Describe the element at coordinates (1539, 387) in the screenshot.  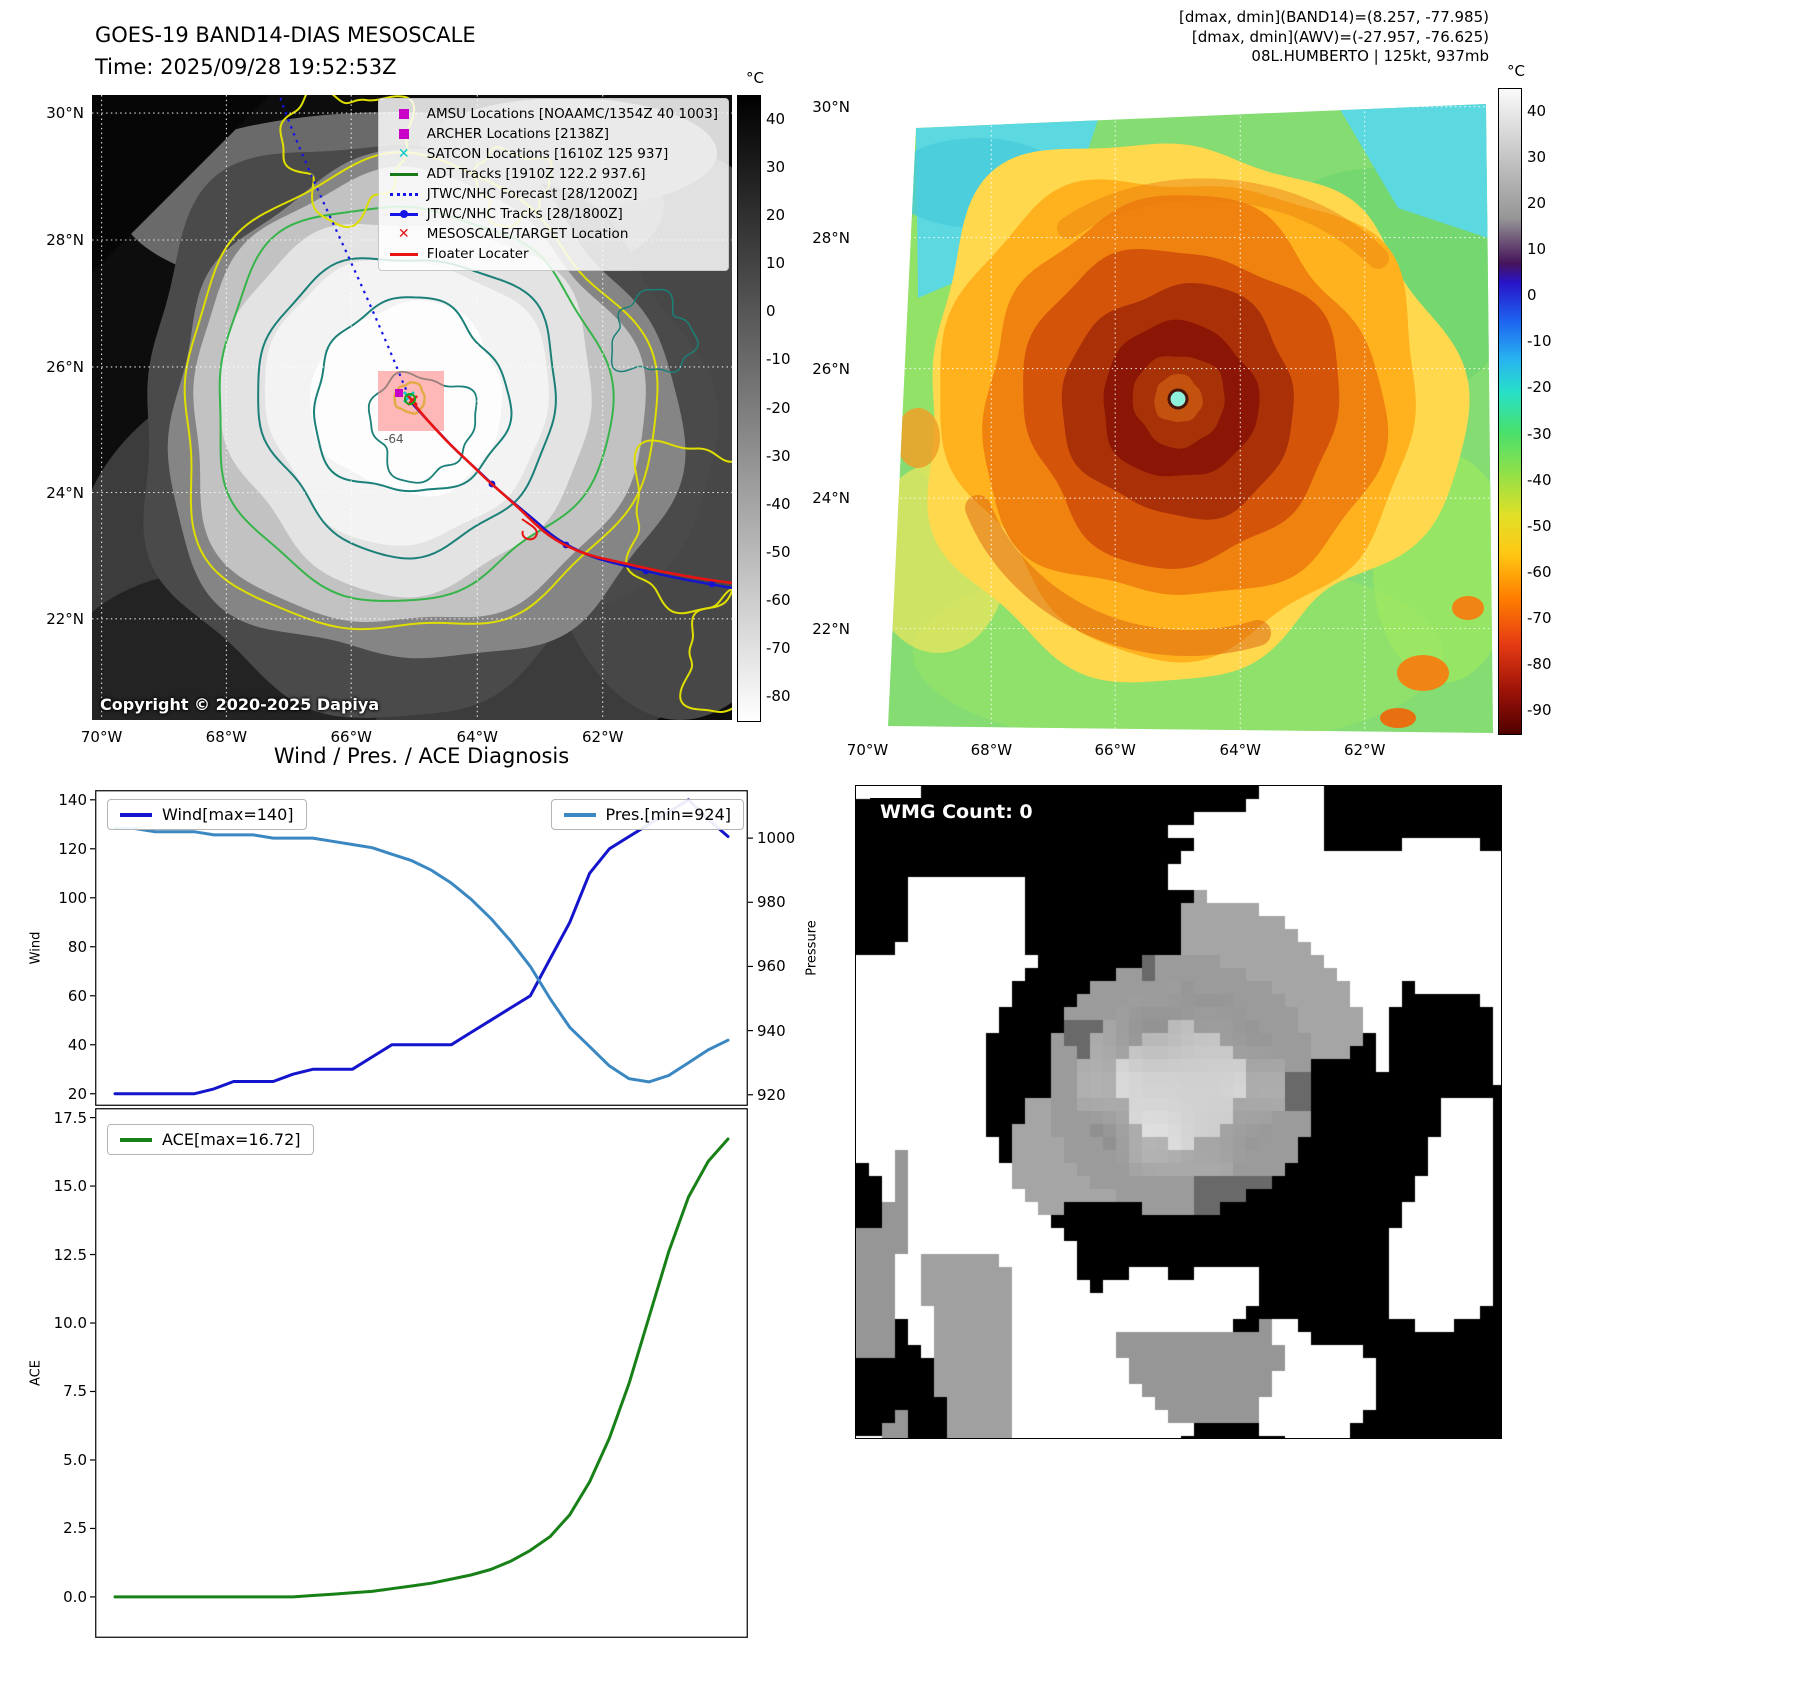
I see `awv-colorbar-tick: -20` at that location.